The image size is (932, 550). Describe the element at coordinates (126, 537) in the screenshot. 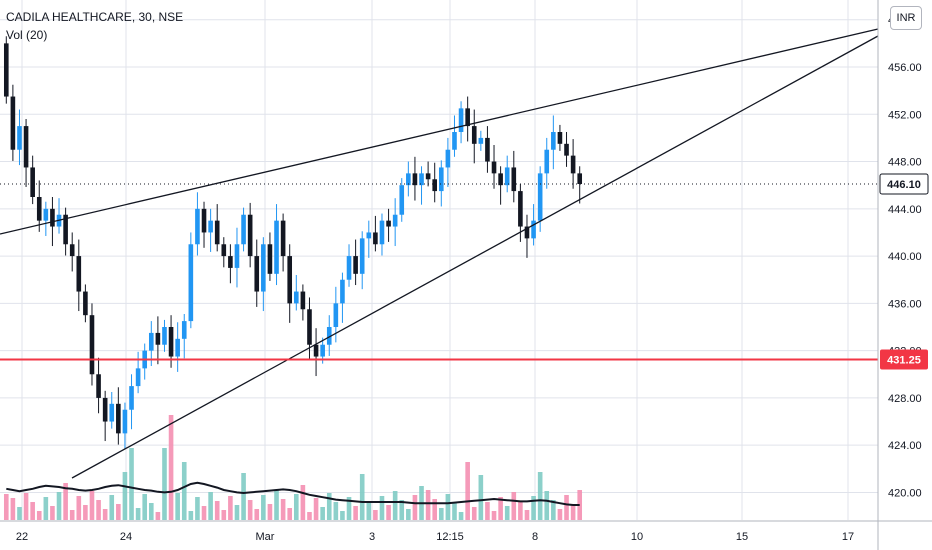

I see `time-tick-label: 24` at that location.